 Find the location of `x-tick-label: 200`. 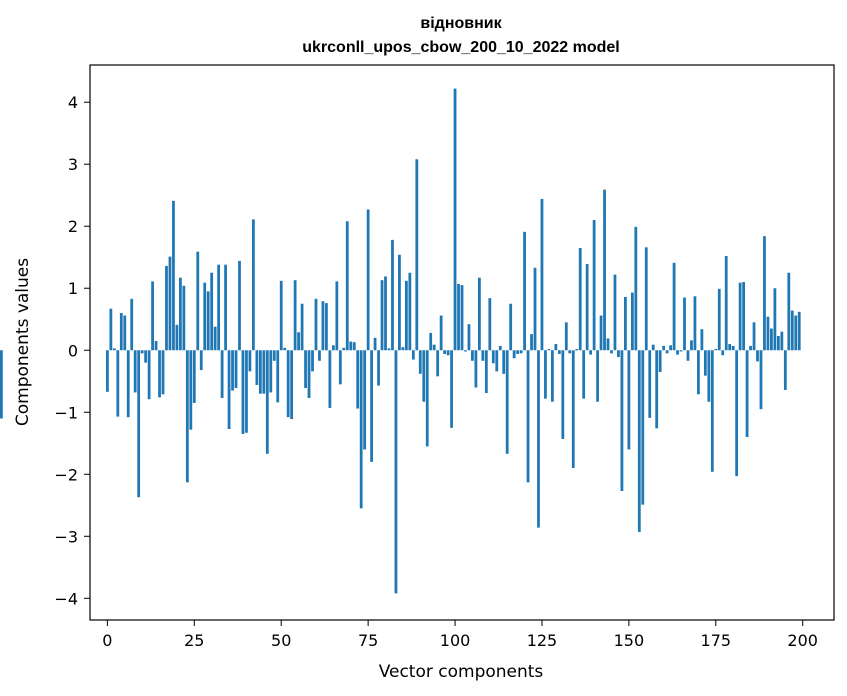

x-tick-label: 200 is located at coordinates (802, 640).